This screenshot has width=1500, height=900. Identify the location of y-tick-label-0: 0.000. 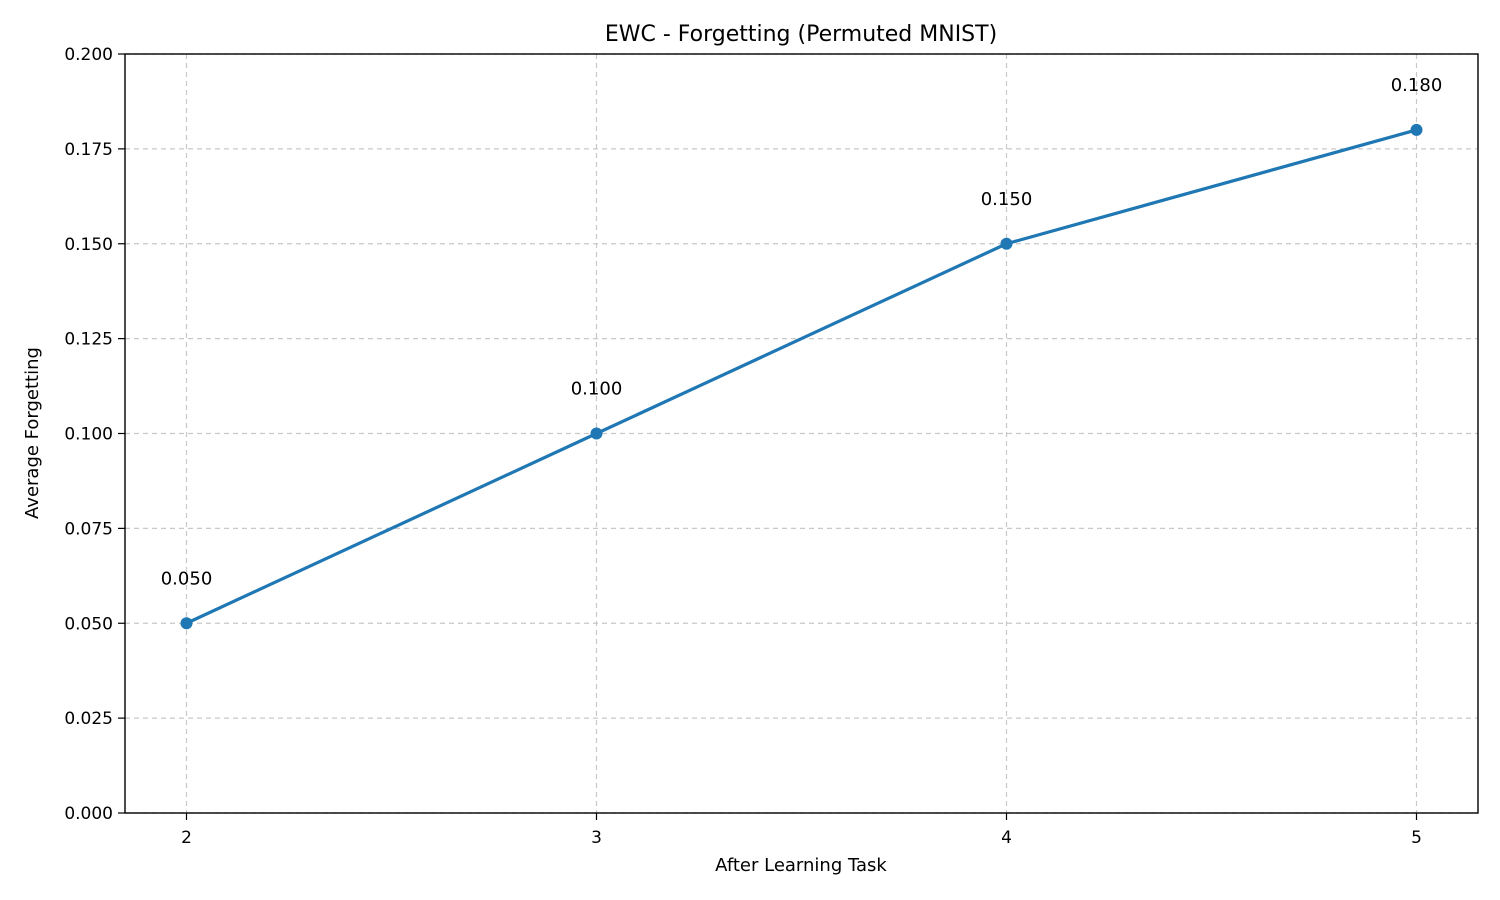
(88, 814).